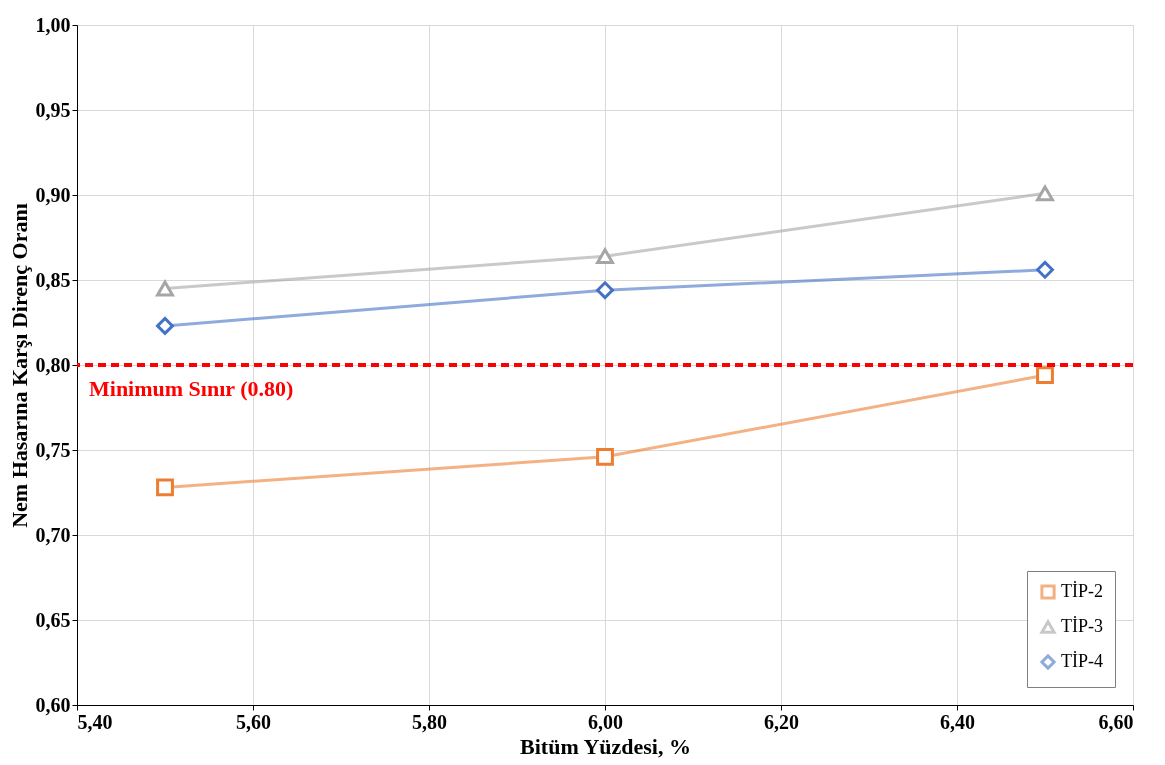  Describe the element at coordinates (1082, 661) in the screenshot. I see `legend-label: TİP-4` at that location.